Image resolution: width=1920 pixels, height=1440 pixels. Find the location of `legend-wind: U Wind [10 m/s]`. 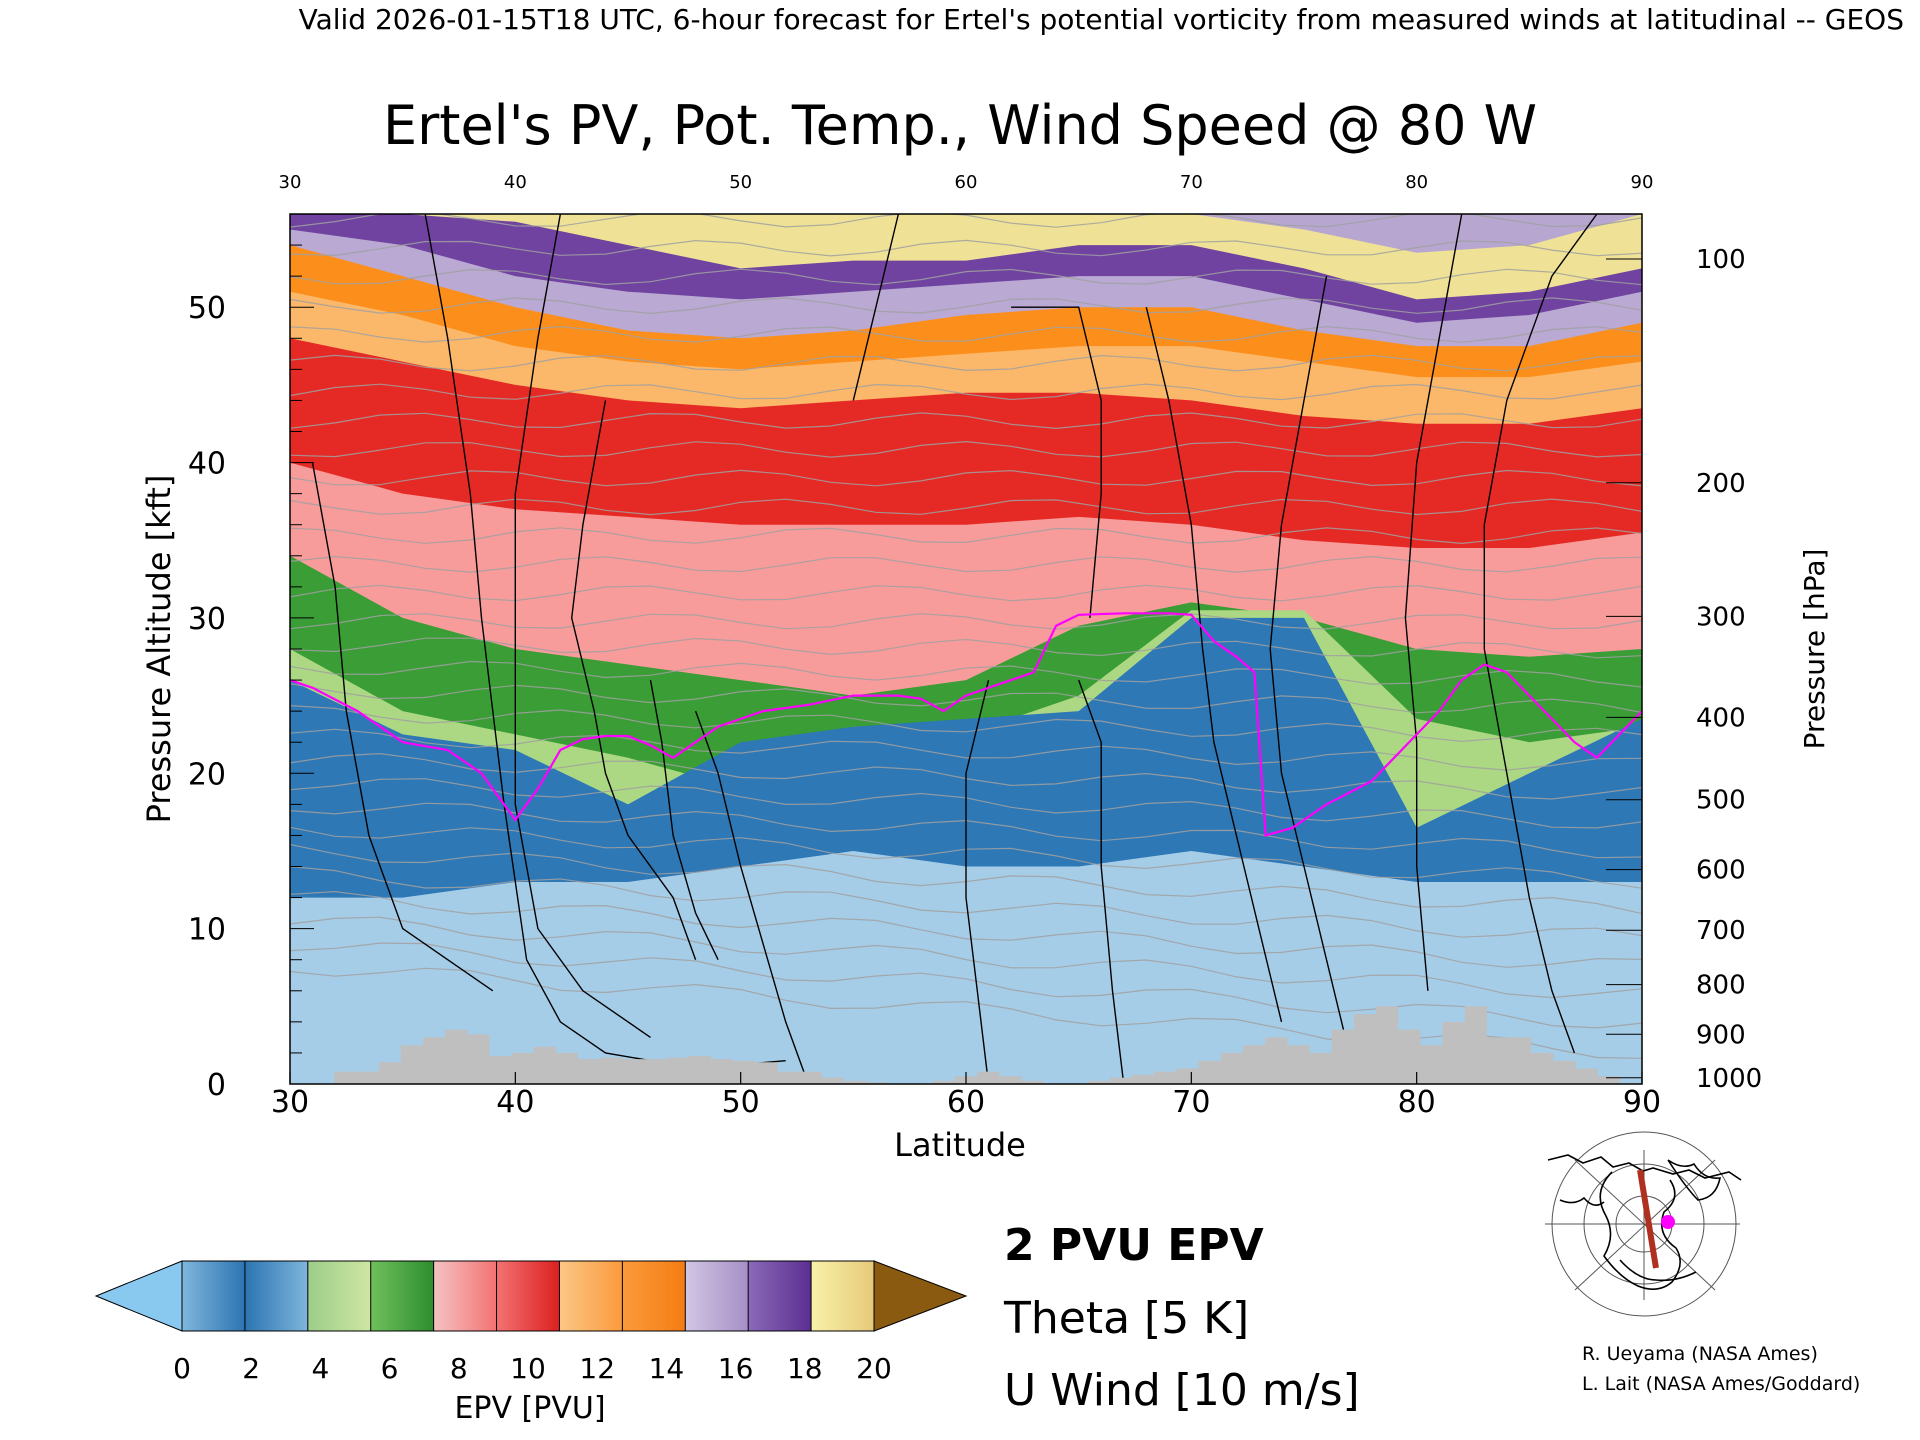

legend-wind: U Wind [10 m/s] is located at coordinates (1182, 1390).